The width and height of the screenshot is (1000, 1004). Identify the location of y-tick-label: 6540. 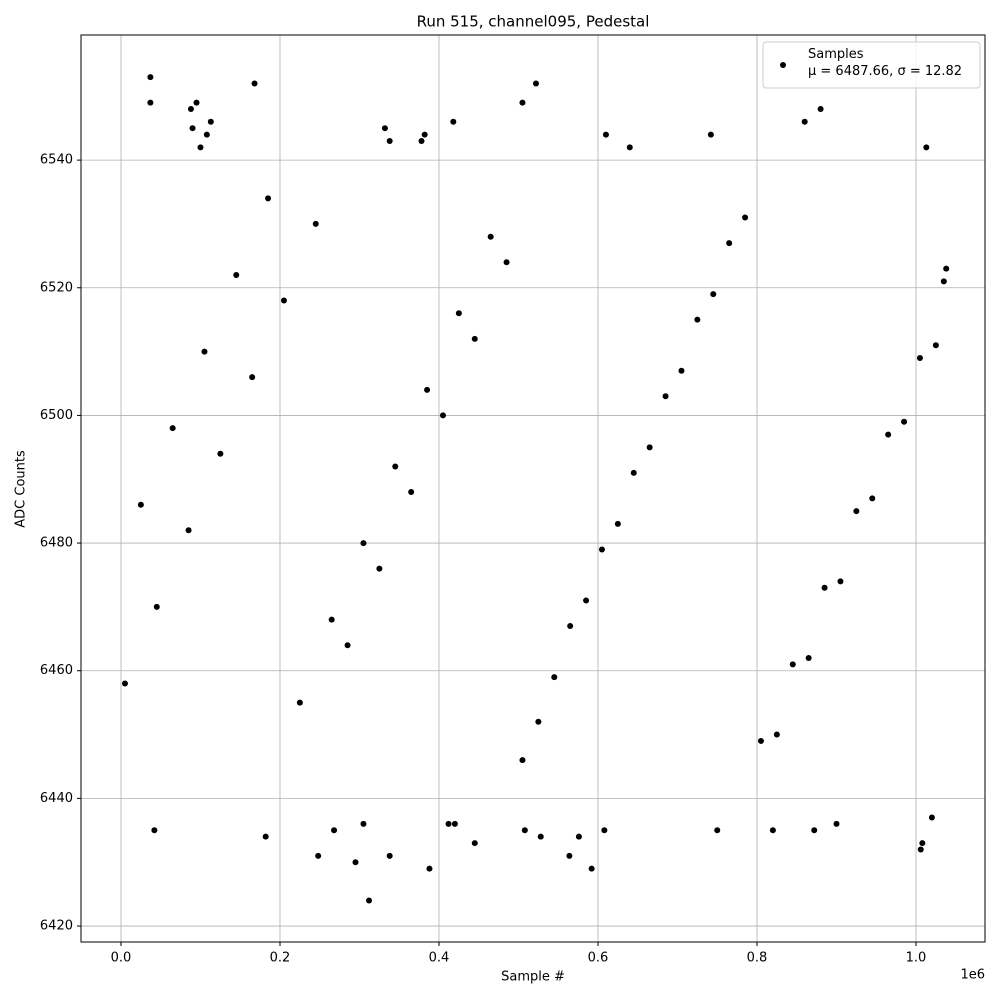
(56, 160).